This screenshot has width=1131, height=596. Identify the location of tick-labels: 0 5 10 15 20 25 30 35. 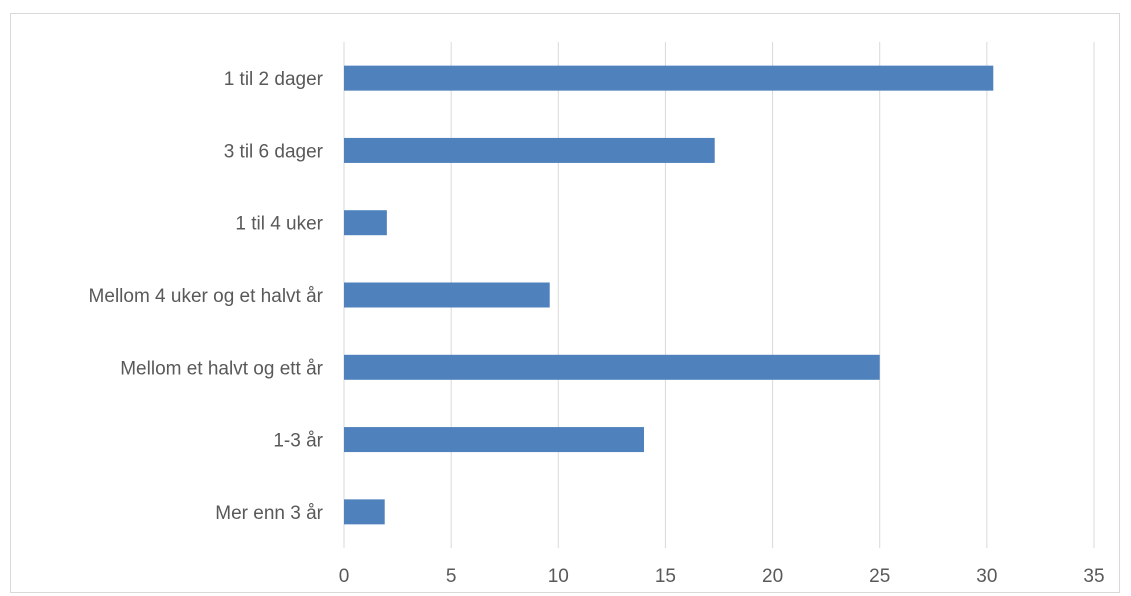
(722, 576).